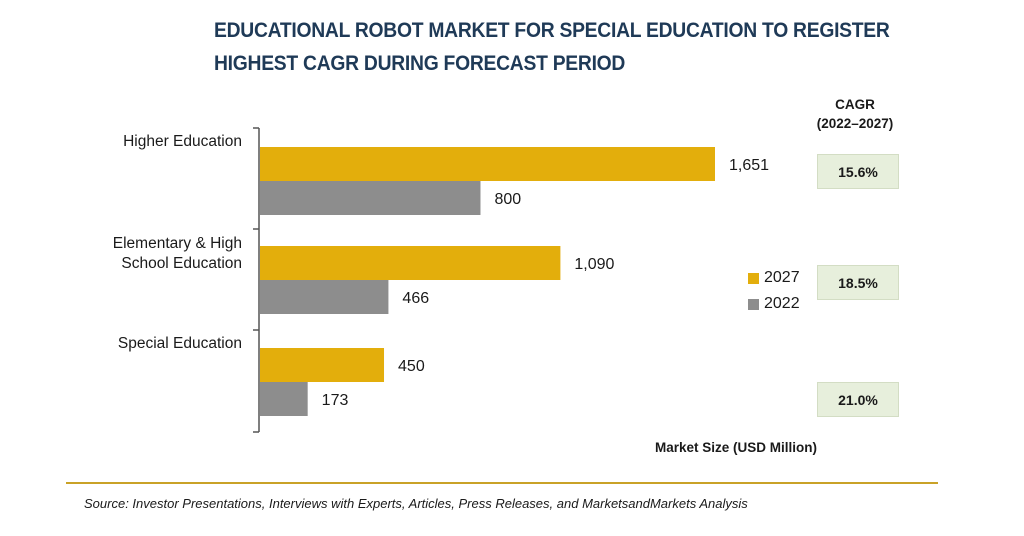 This screenshot has height=536, width=1024. I want to click on divider-rule, so click(502, 483).